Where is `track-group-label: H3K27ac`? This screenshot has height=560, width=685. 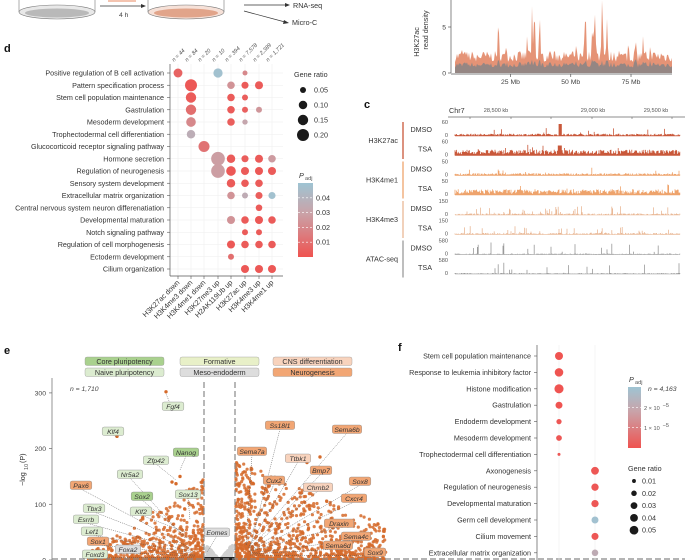
track-group-label: H3K27ac is located at coordinates (383, 140).